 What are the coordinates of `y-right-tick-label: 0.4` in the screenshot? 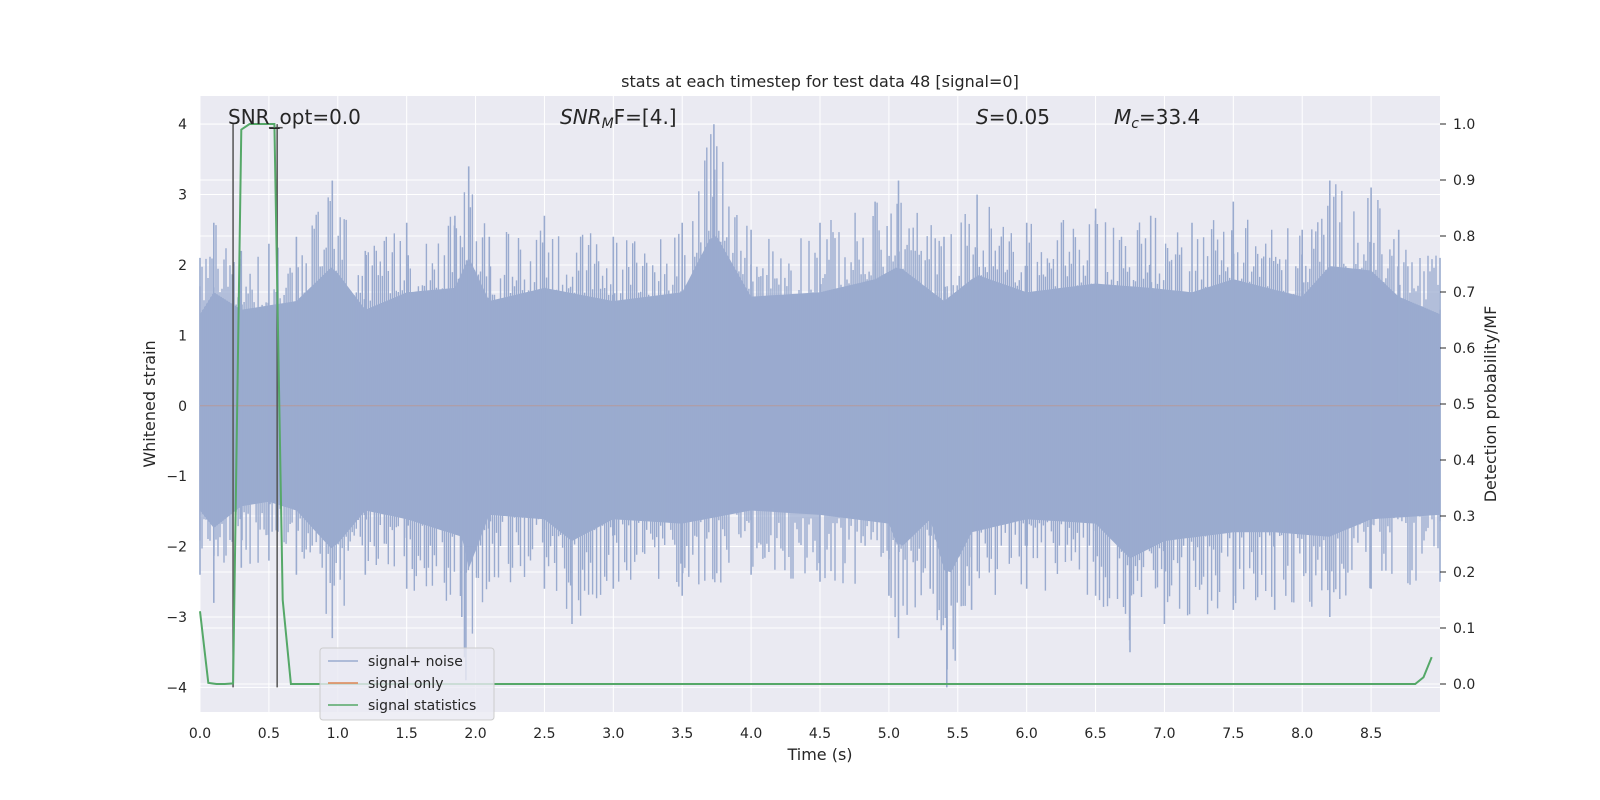 It's located at (1464, 461).